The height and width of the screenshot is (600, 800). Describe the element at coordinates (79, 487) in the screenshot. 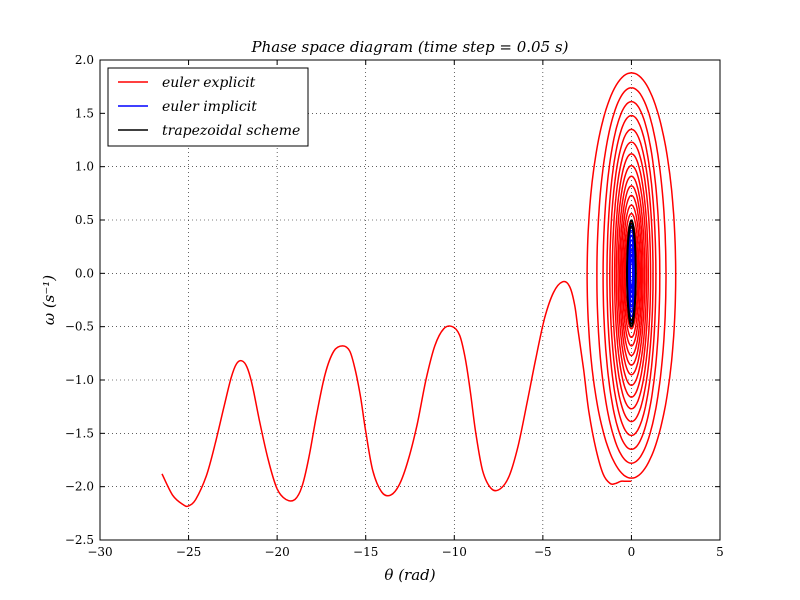

I see `y-tick-label: −2.0` at that location.